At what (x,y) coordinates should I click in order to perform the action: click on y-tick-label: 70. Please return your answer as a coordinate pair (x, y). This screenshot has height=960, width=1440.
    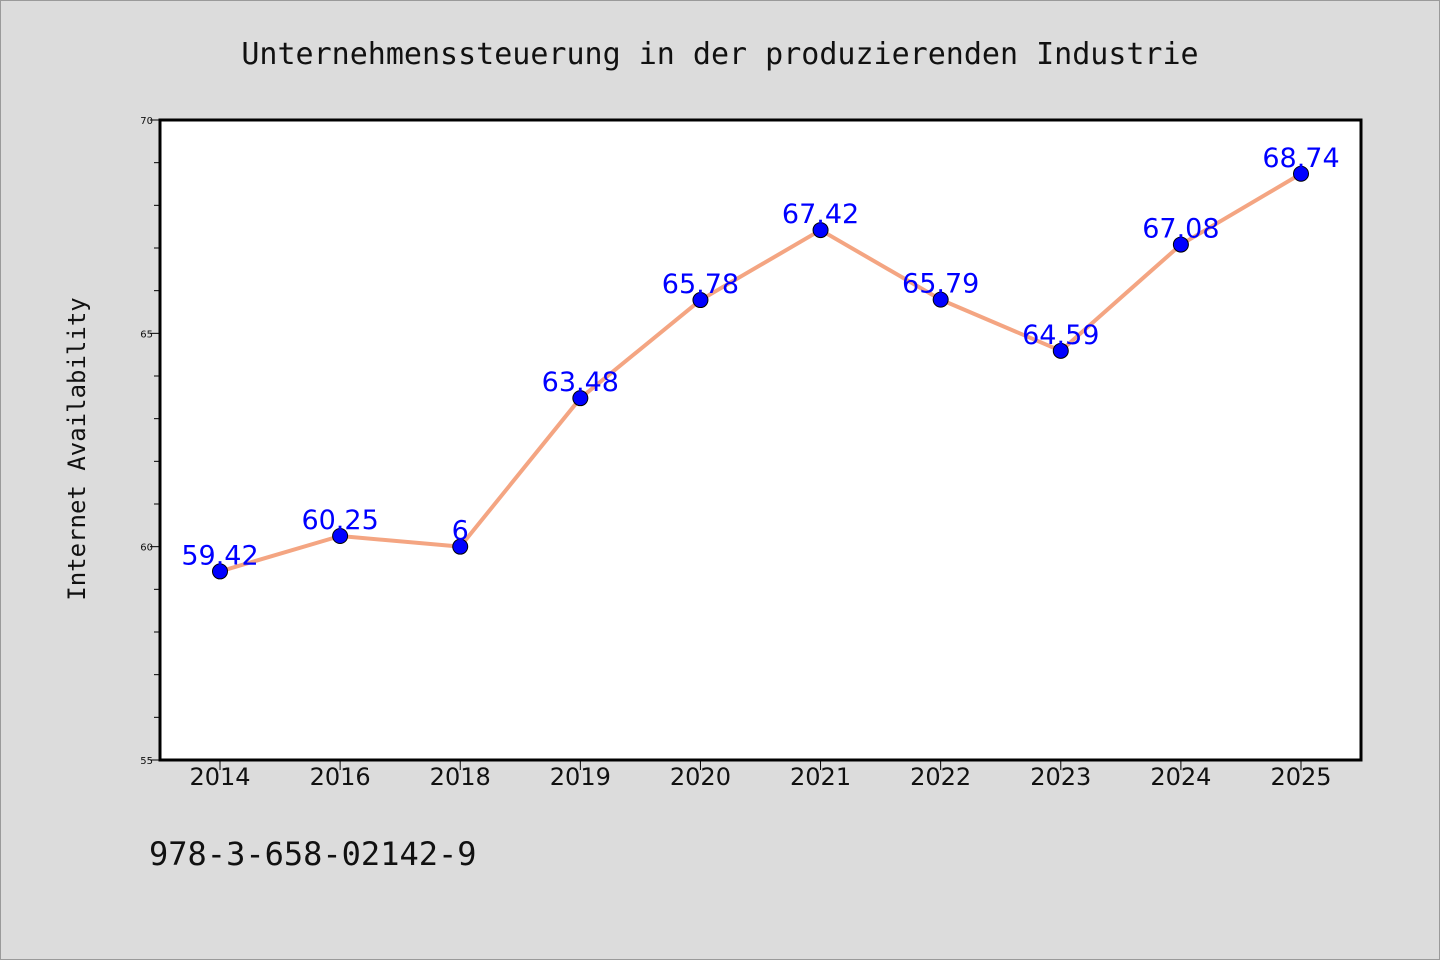
    Looking at the image, I should click on (146, 121).